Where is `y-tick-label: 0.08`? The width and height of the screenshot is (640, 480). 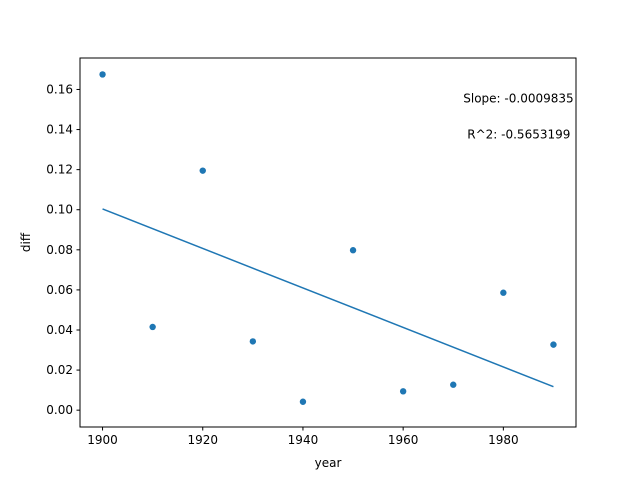
y-tick-label: 0.08 is located at coordinates (59, 250).